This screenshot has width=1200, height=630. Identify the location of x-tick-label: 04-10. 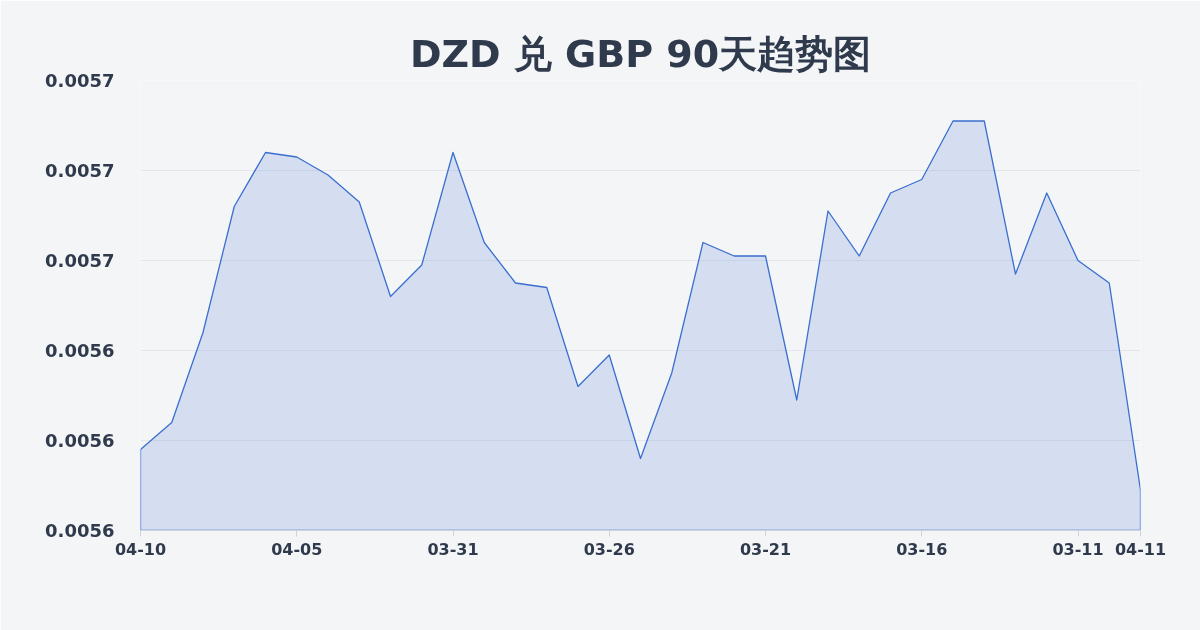
(140, 549).